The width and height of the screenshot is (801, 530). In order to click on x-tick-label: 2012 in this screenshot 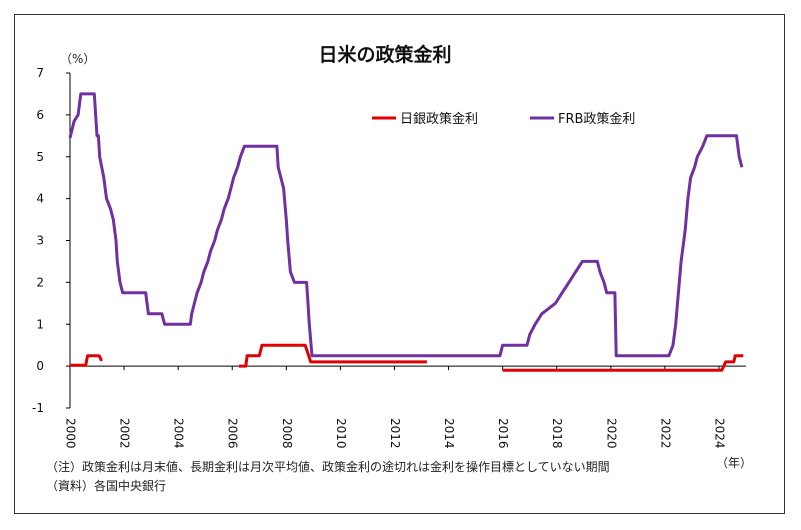, I will do `click(395, 433)`.